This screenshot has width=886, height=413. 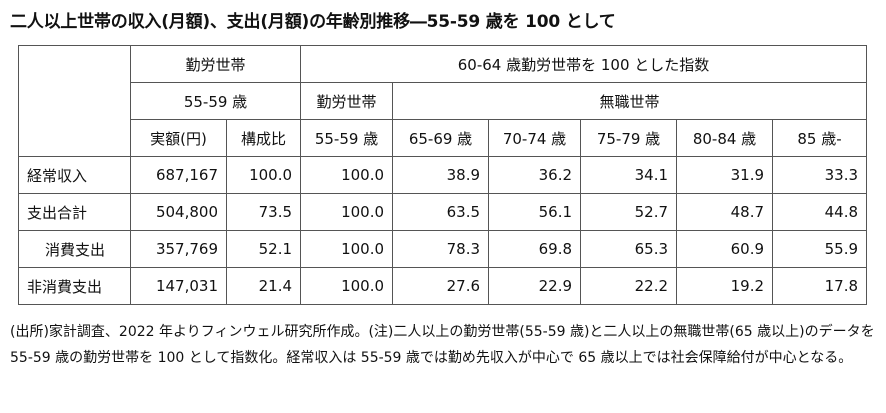 I want to click on table-cell: 17.8, so click(x=820, y=286).